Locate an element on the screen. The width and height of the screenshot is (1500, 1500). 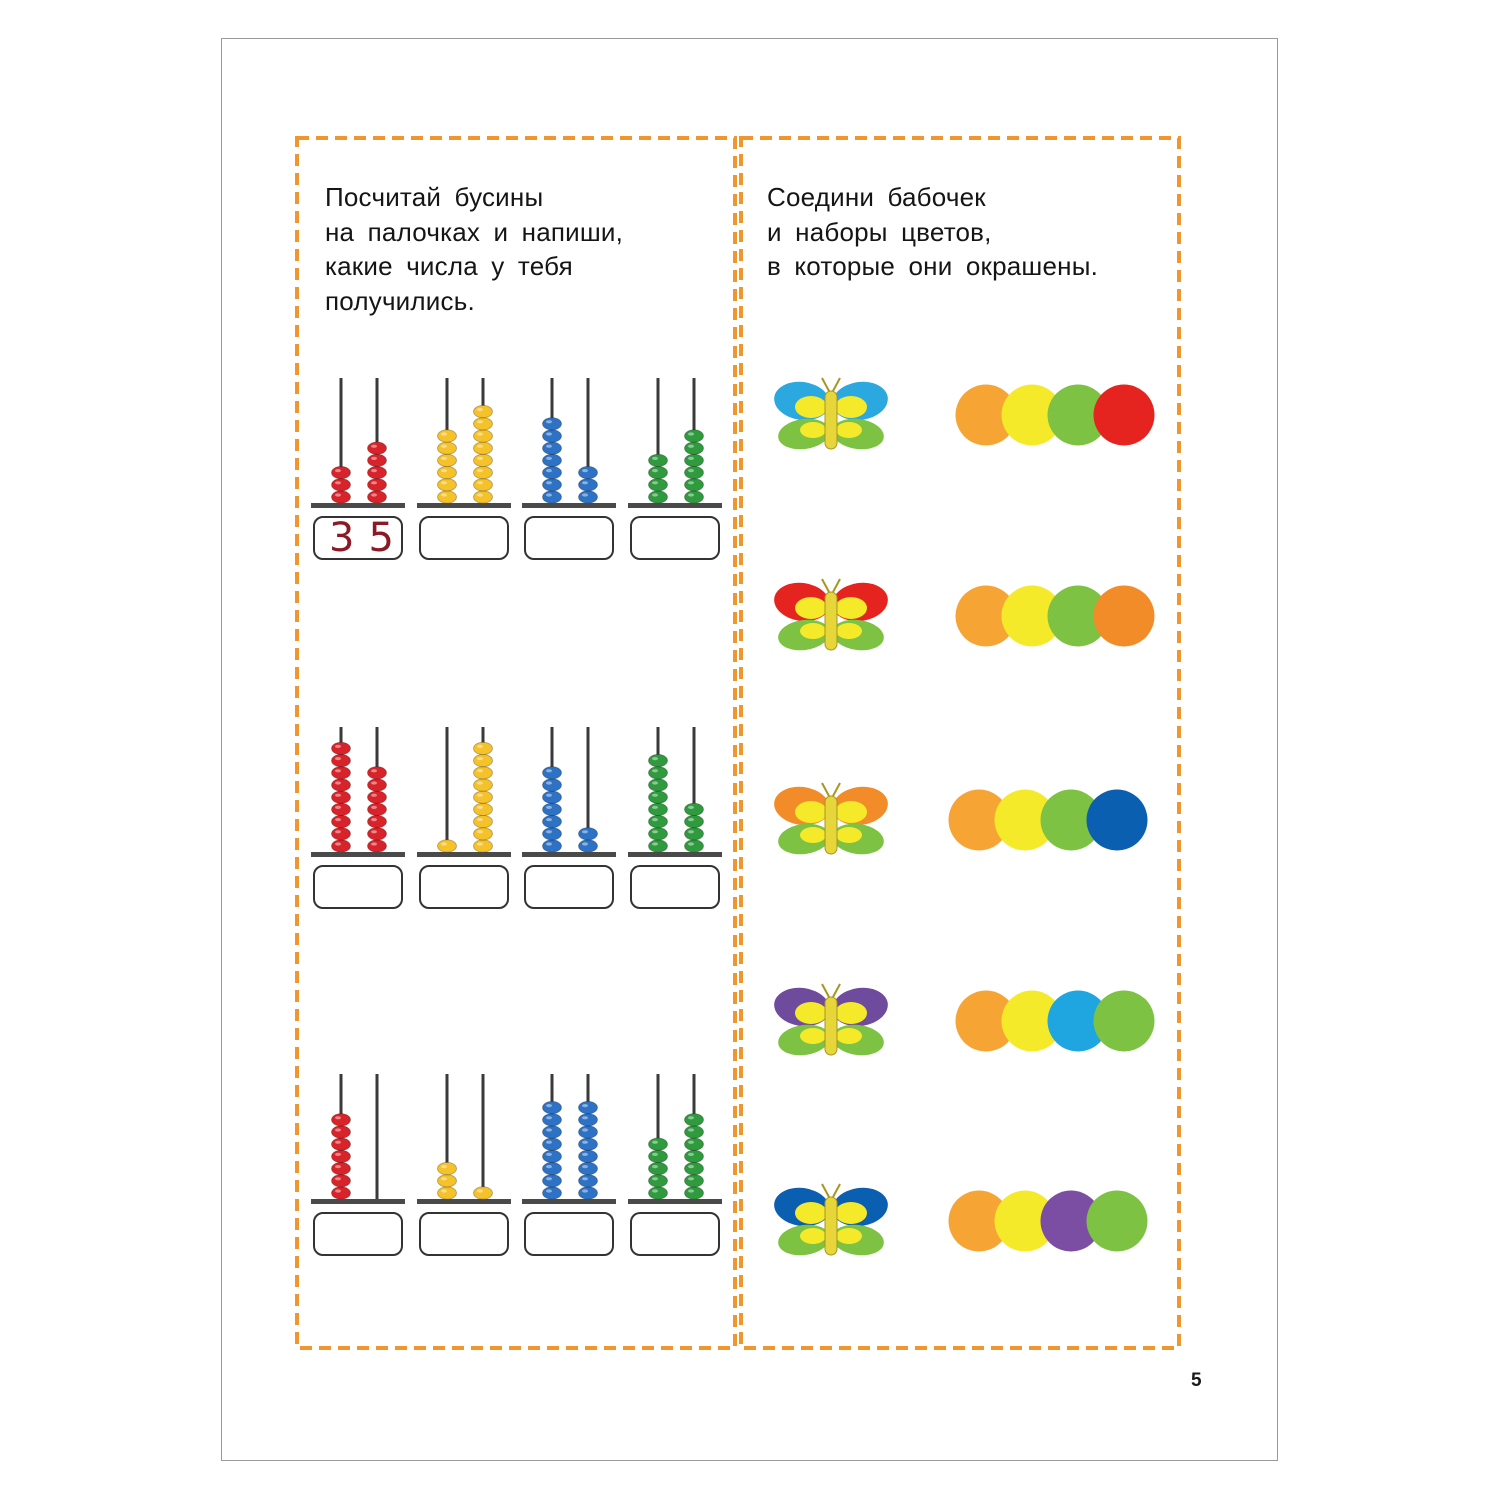
instruction-line: Соедини бабочек is located at coordinates (876, 197).